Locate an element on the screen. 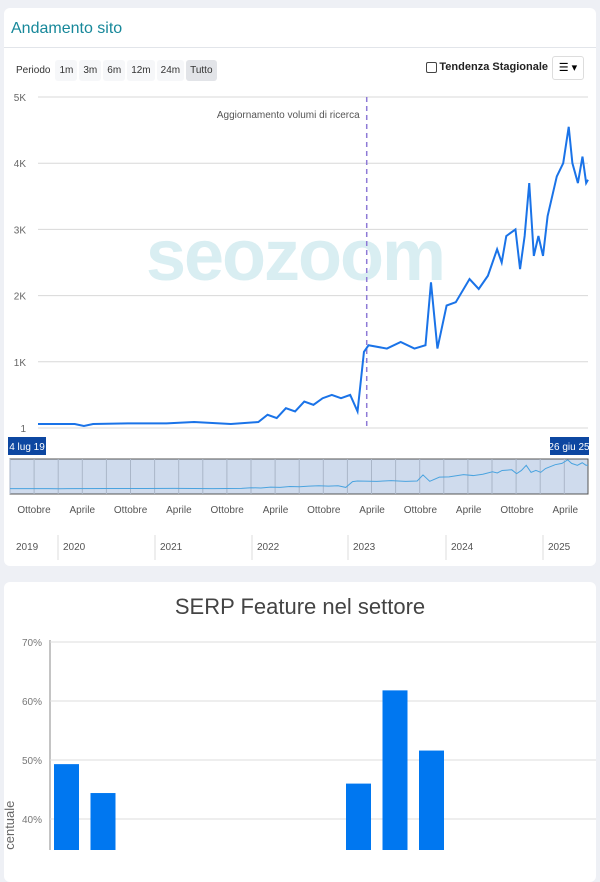 The width and height of the screenshot is (600, 882). seasonal-checkbox is located at coordinates (432, 67).